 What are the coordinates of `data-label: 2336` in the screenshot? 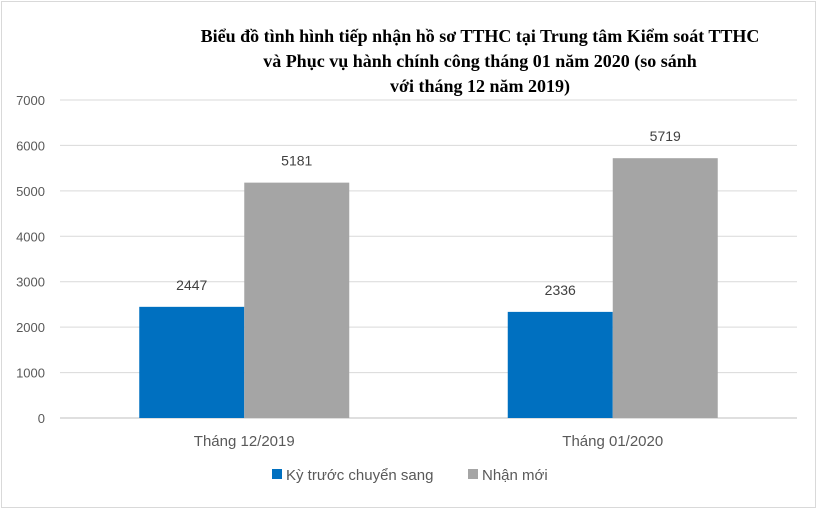 It's located at (560, 290).